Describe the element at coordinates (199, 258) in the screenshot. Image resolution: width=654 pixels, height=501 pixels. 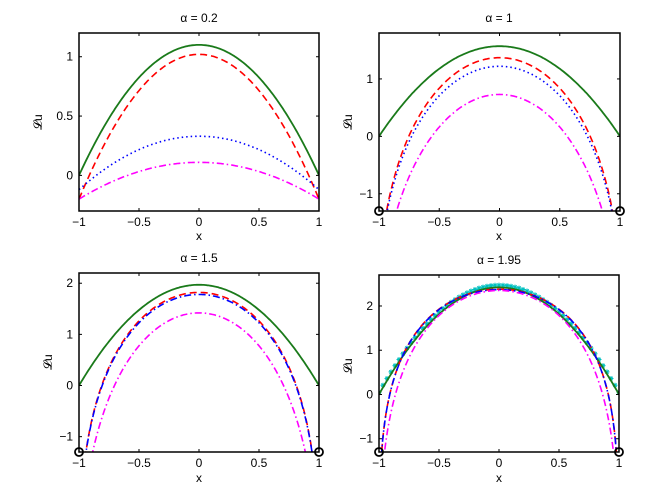
I see `subplot-title: α = 1.5` at that location.